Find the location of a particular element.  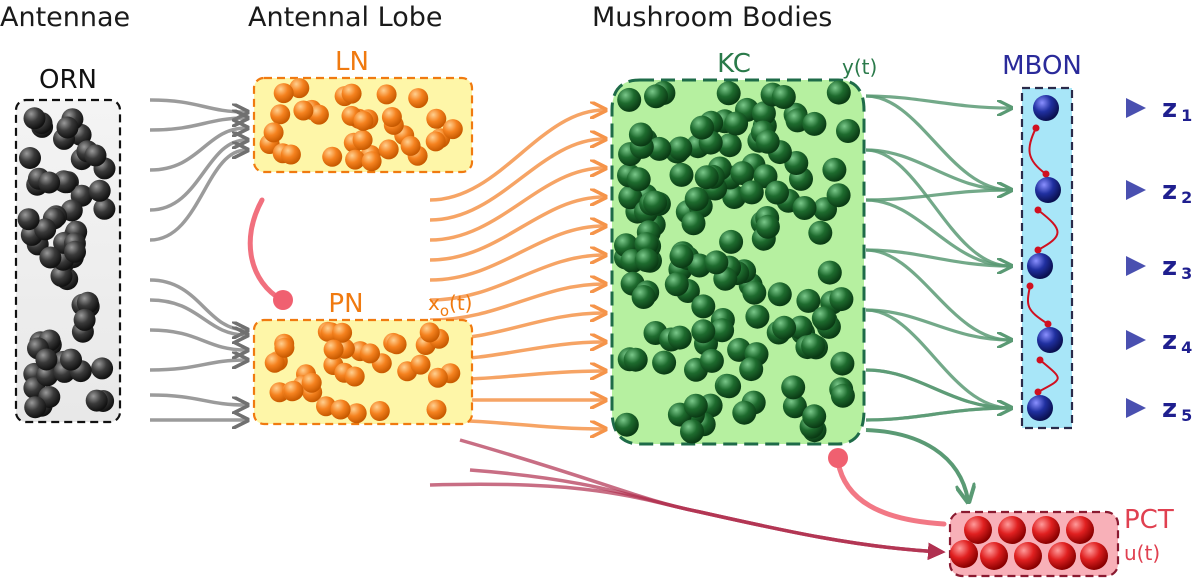

ln-pn-inhibition is located at coordinates (266, 250).